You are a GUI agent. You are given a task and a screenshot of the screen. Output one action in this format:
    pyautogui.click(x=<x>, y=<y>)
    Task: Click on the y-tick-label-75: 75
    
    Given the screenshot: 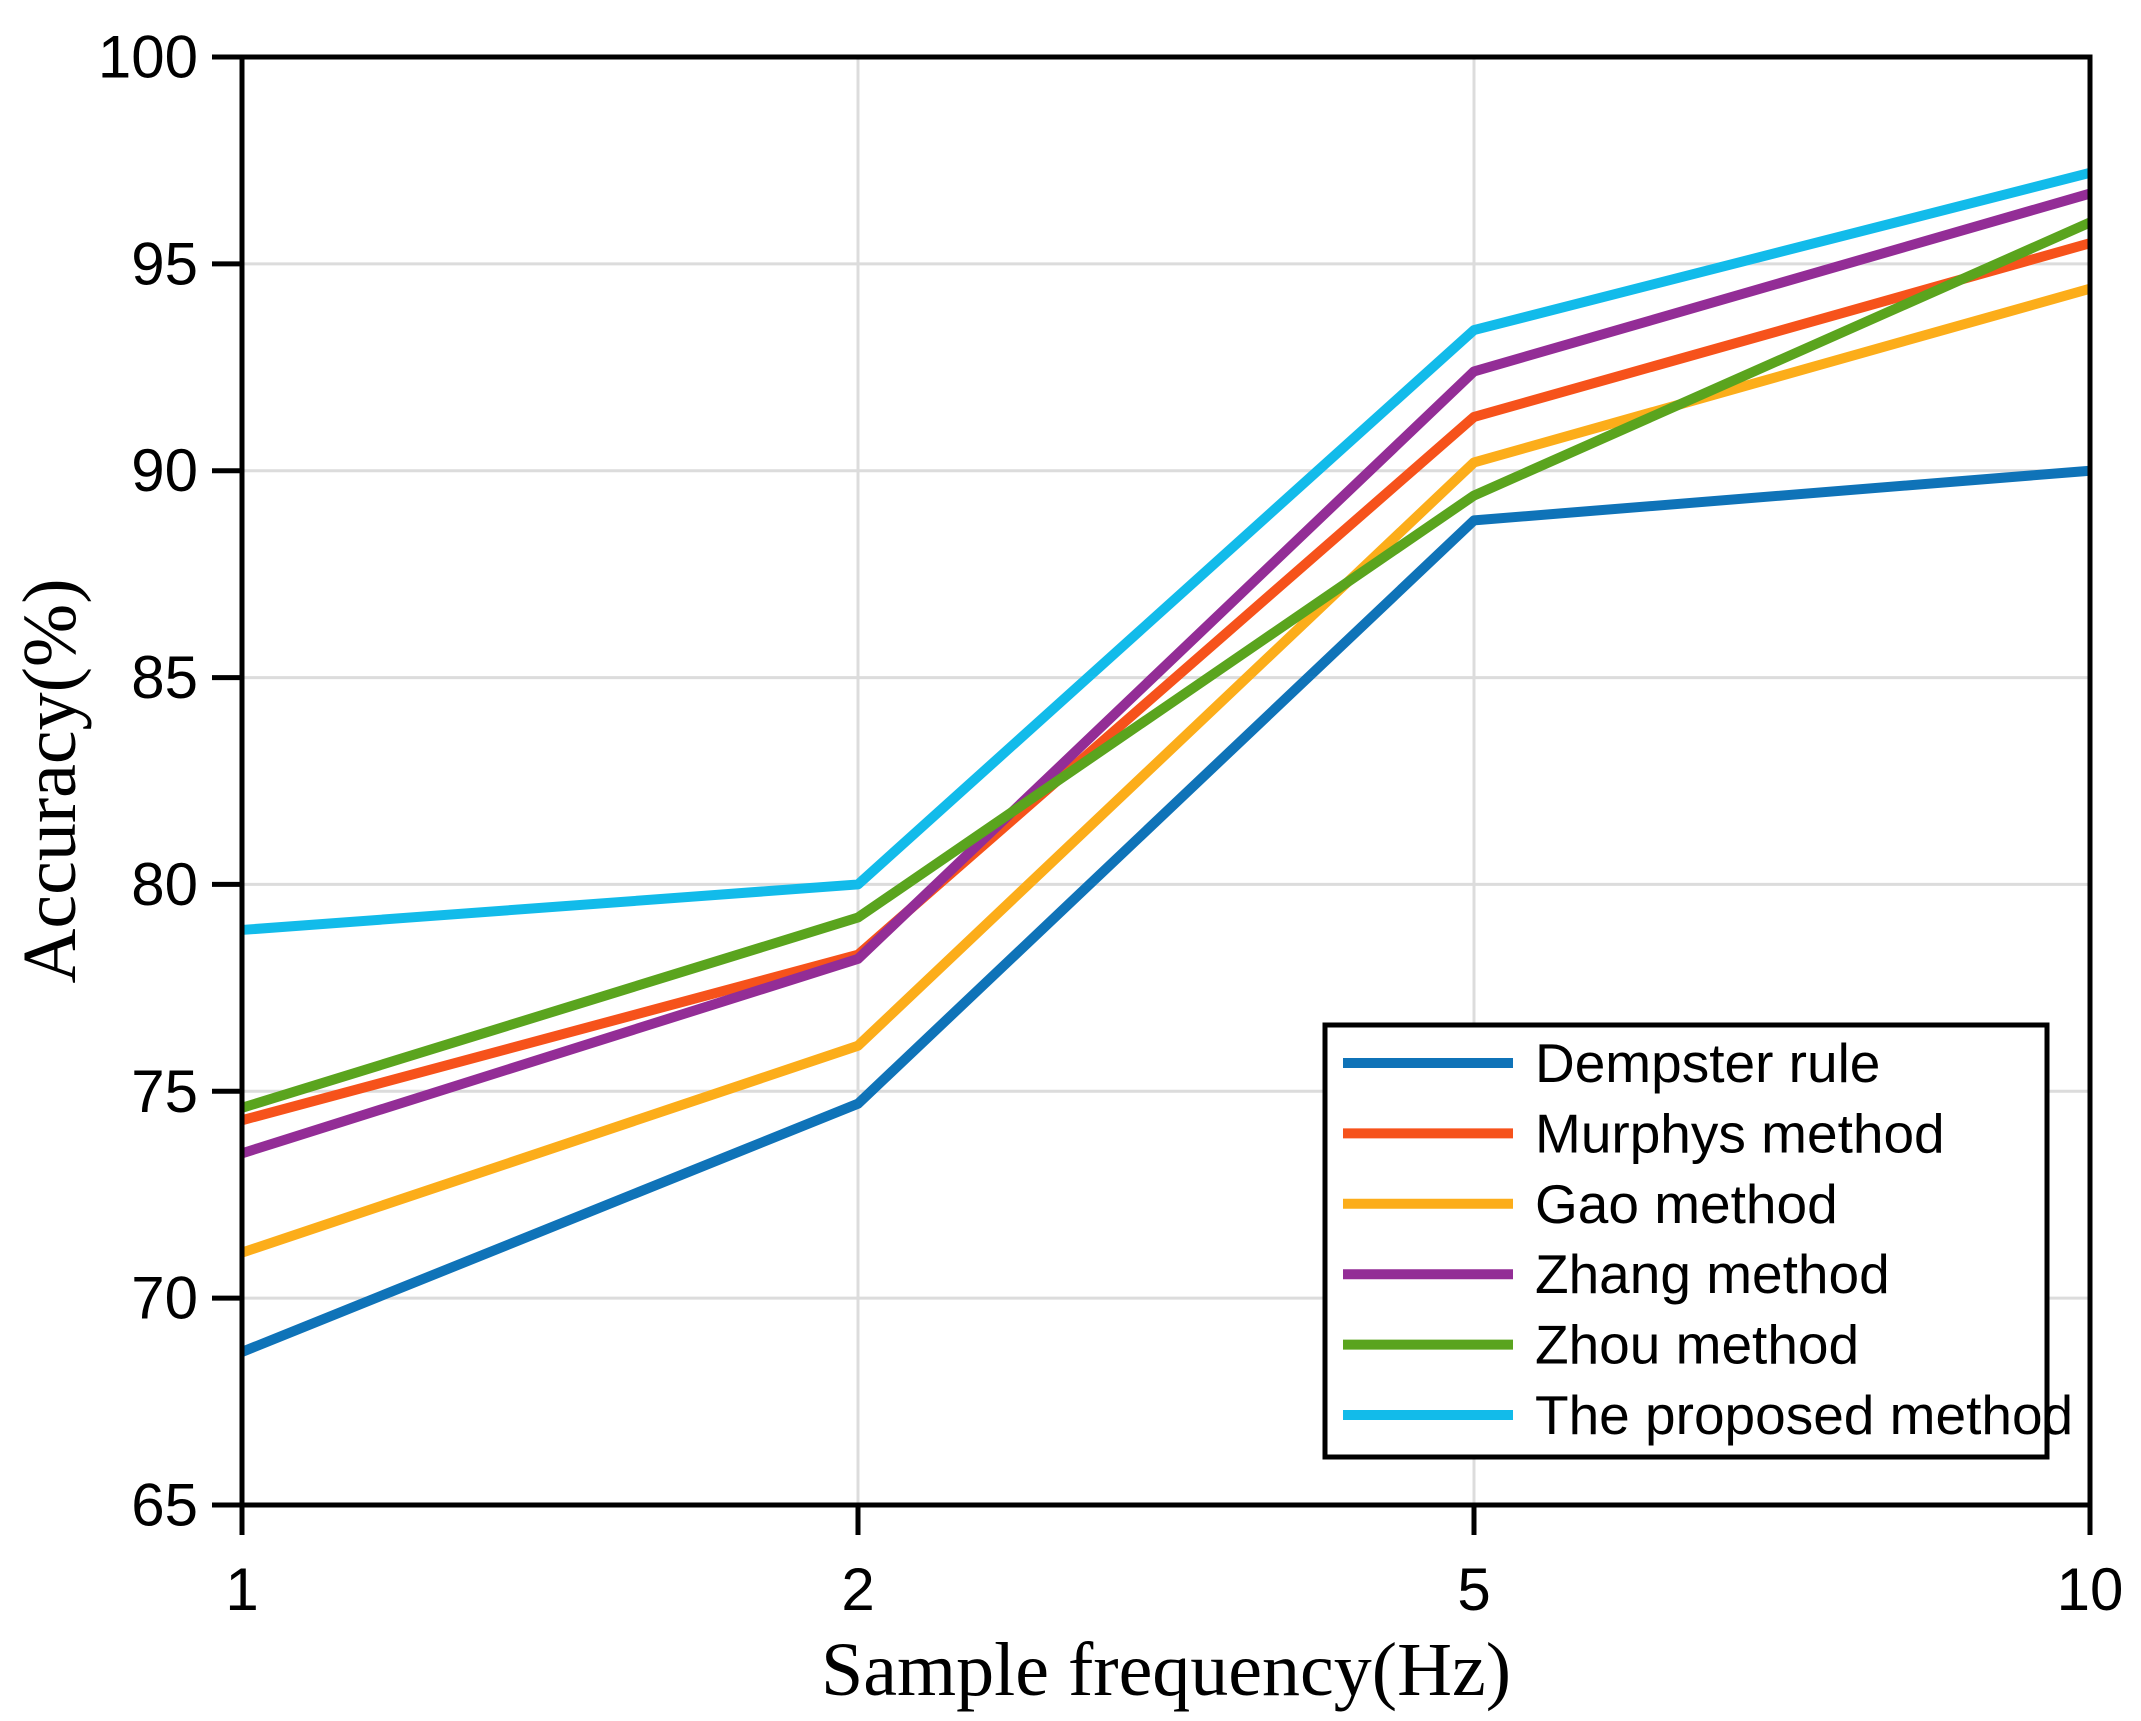 What is the action you would take?
    pyautogui.click(x=164, y=1091)
    